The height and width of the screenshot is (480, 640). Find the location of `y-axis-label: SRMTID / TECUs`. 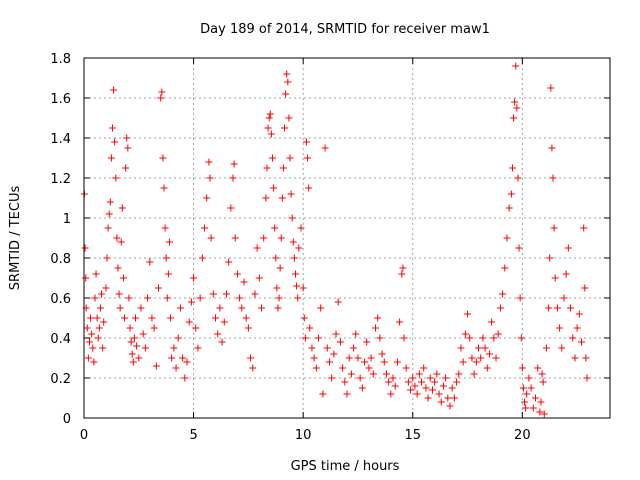

y-axis-label: SRMTID / TECUs is located at coordinates (15, 238).